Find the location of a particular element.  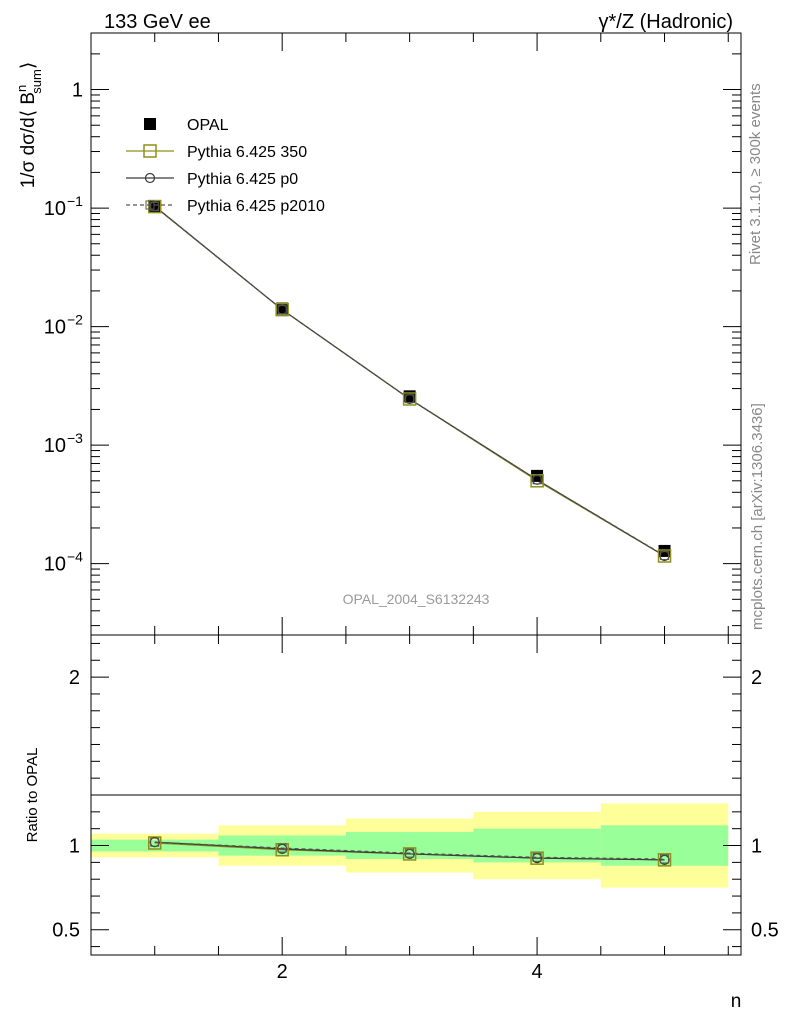

legend-label: Pythia 6.425 p2010 is located at coordinates (256, 206).